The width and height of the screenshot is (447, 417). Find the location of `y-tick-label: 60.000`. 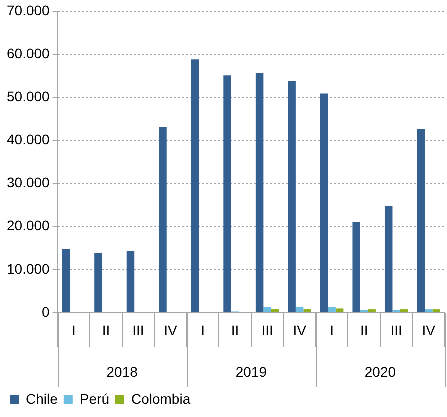

y-tick-label: 60.000 is located at coordinates (28, 53).